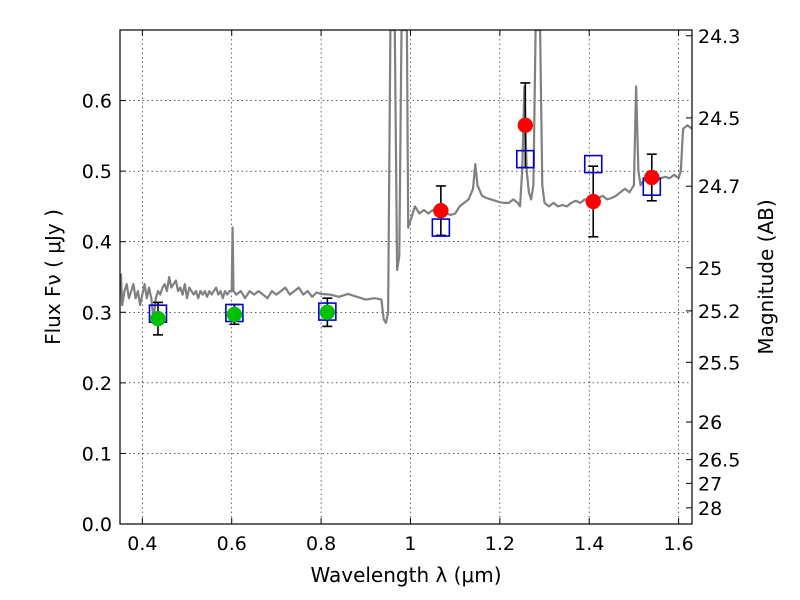  Describe the element at coordinates (710, 269) in the screenshot. I see `y2-tick-label: 25` at that location.